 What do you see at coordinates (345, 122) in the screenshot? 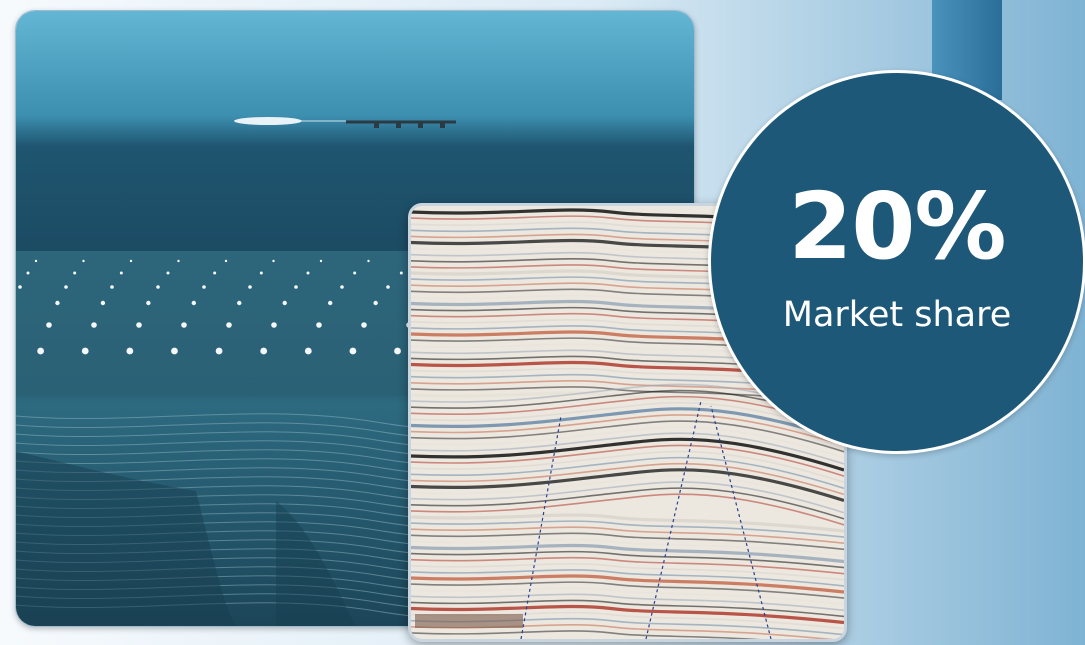
I see `survey-vessel` at bounding box center [345, 122].